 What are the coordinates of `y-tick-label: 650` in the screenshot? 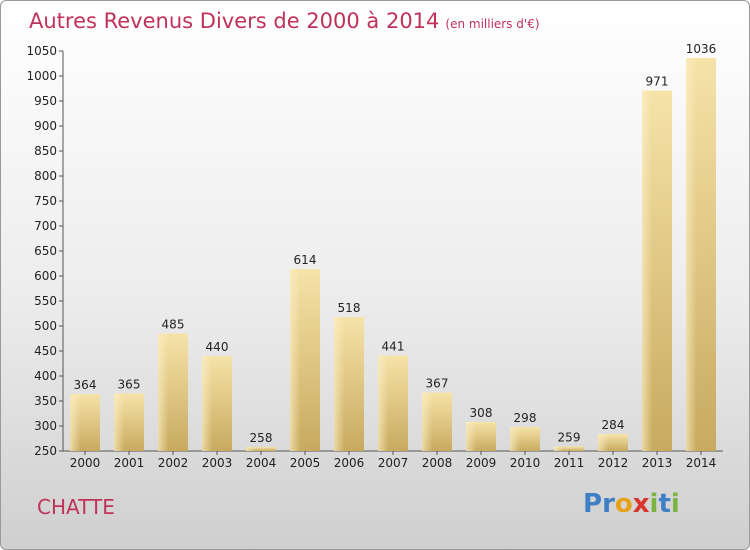 It's located at (45, 251).